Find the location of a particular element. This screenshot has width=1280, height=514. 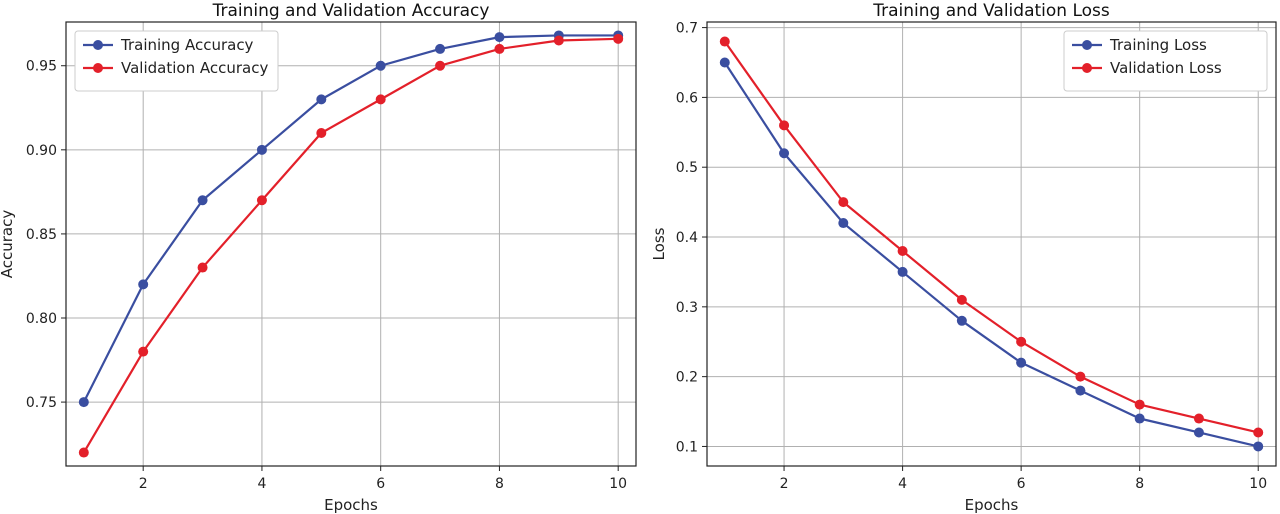

legend: Training Accuracy Validation Accuracy is located at coordinates (176, 61).